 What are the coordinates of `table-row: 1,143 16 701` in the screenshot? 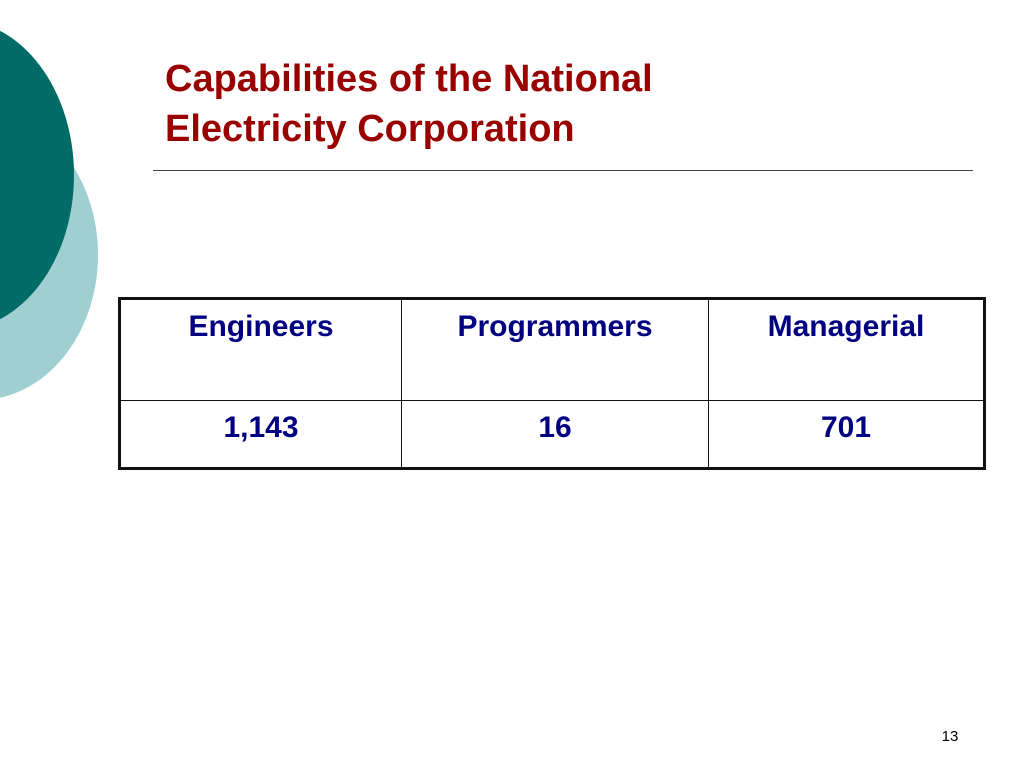 It's located at (552, 434).